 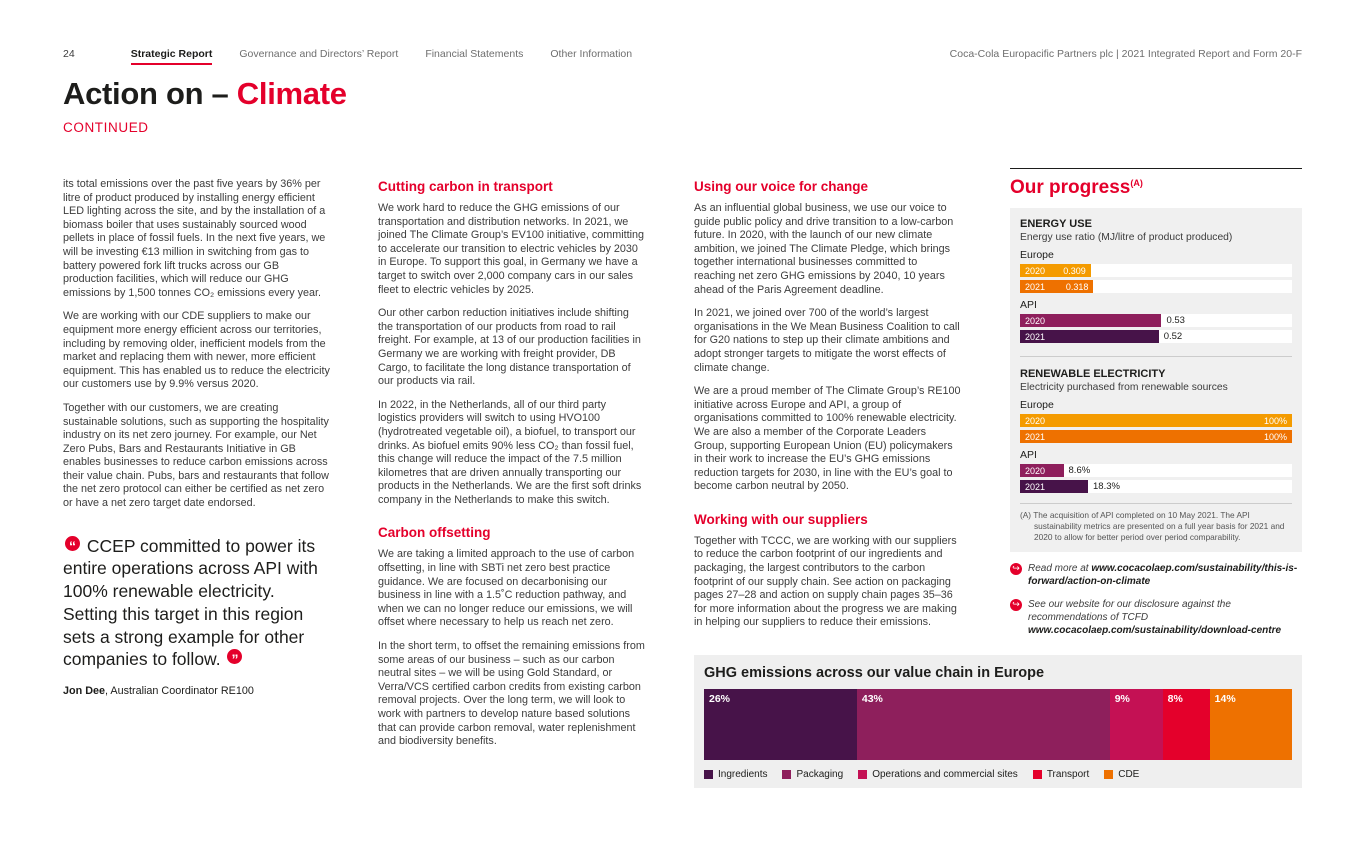 What do you see at coordinates (150, 93) in the screenshot?
I see `page-title-prefix: Action on –` at bounding box center [150, 93].